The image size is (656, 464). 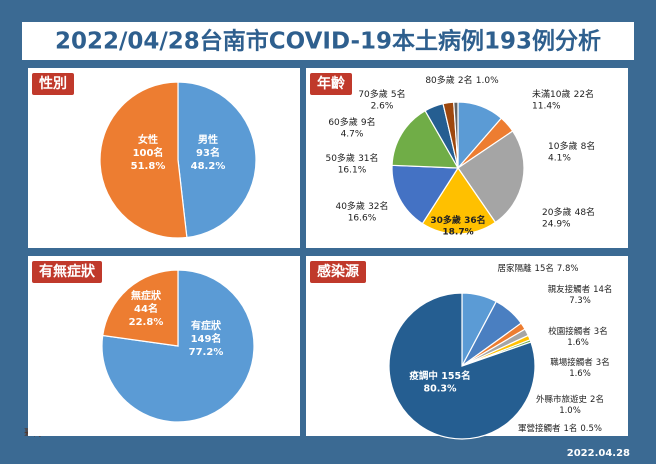 I want to click on slice-label: 外縣市旅遊史 2名 1.0%, so click(x=570, y=405).